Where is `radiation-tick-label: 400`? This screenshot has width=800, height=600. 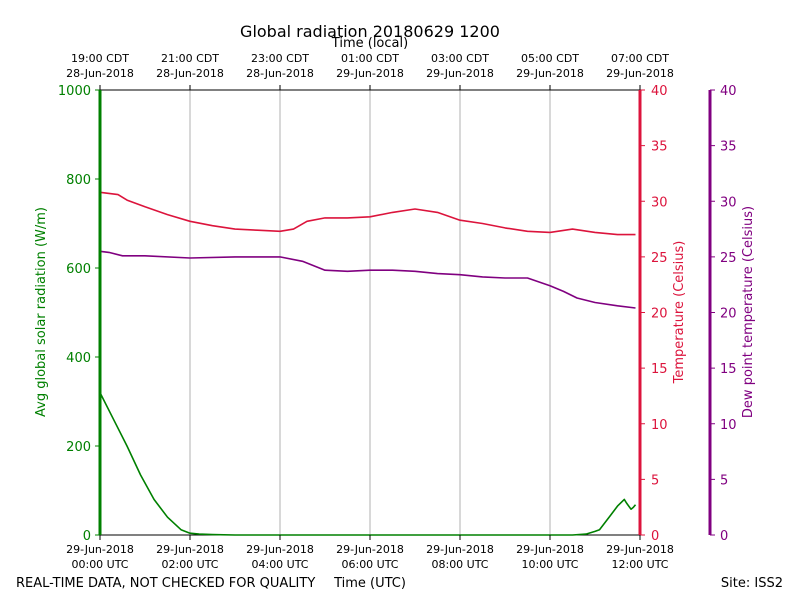 radiation-tick-label: 400 is located at coordinates (78, 358).